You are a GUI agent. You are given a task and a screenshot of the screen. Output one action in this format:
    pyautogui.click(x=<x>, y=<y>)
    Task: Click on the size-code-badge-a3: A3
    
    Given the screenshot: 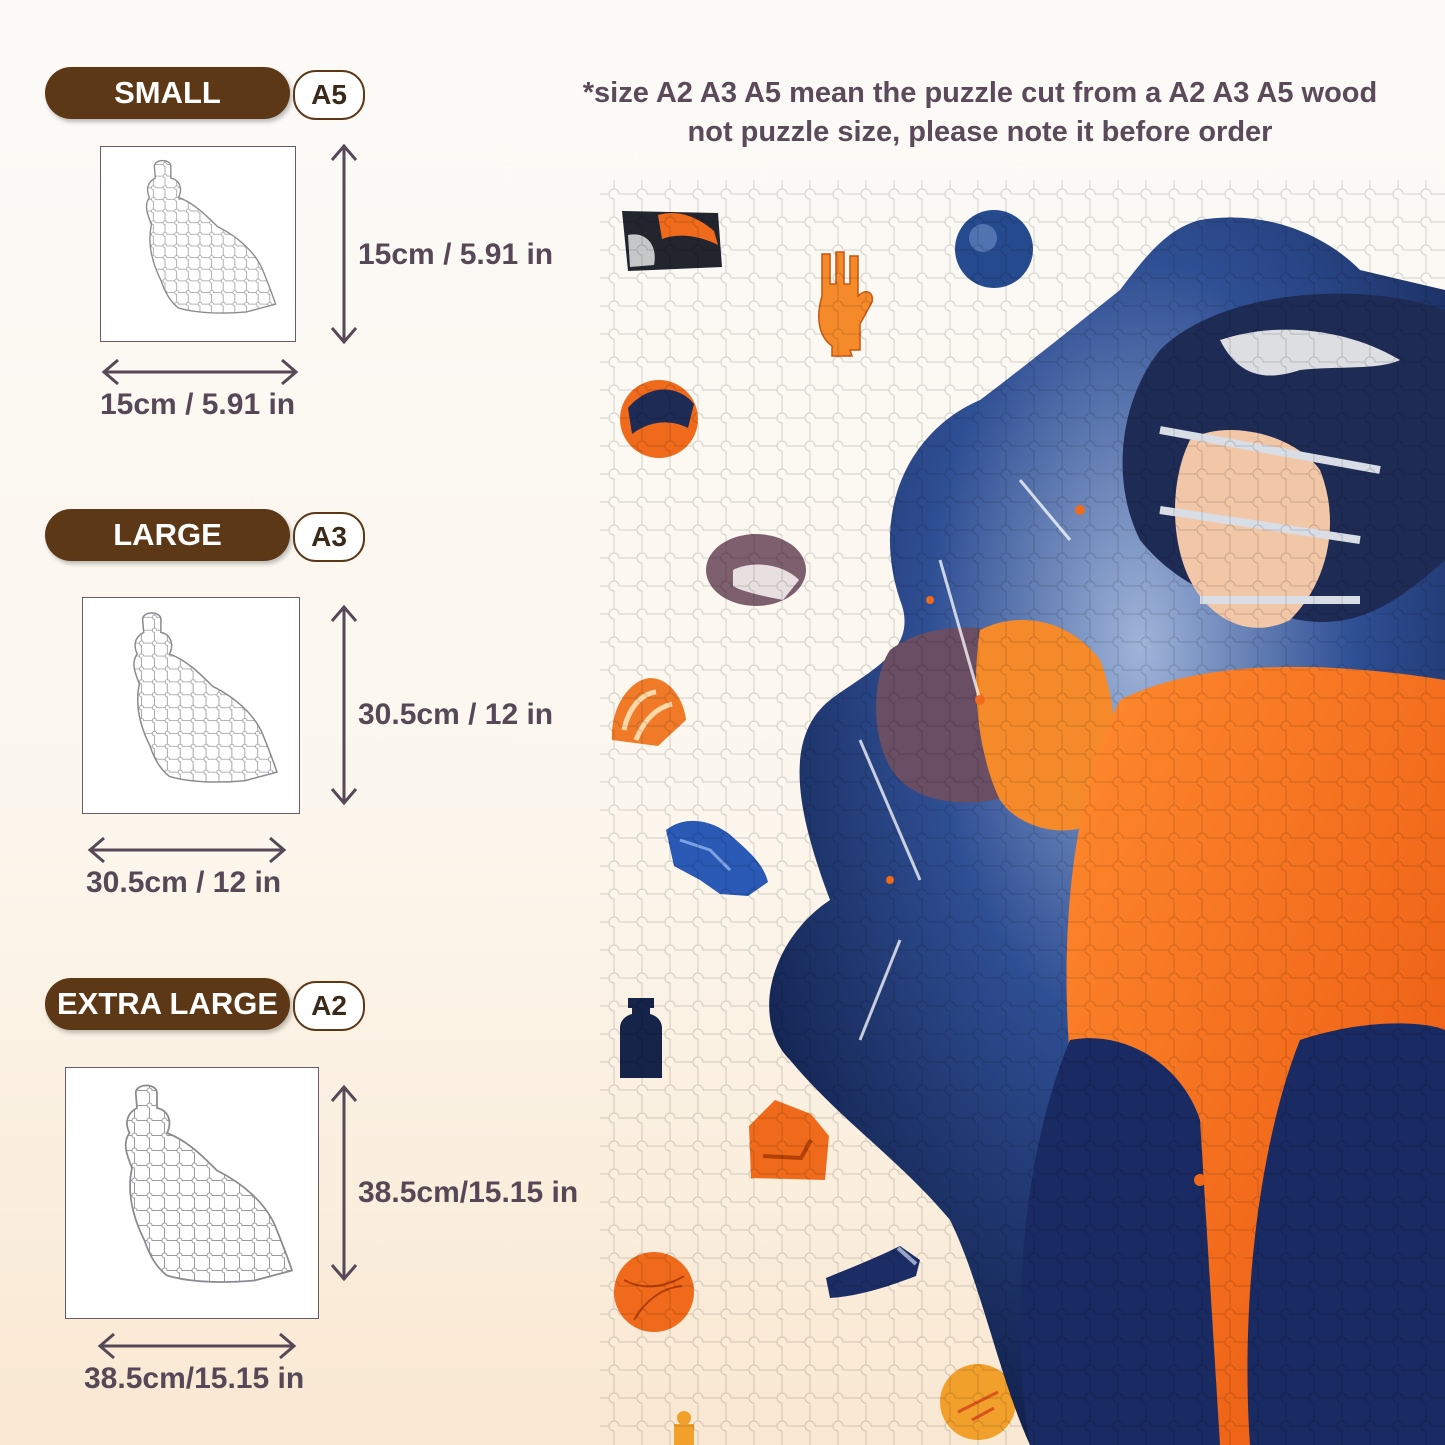 What is the action you would take?
    pyautogui.click(x=329, y=537)
    